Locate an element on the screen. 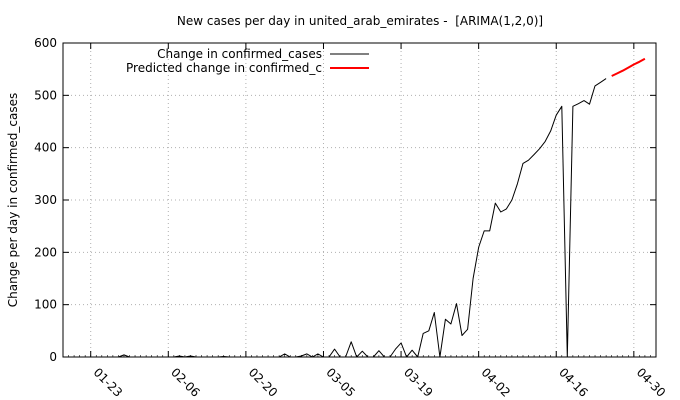  x-tick-label: 04-02 is located at coordinates (496, 382).